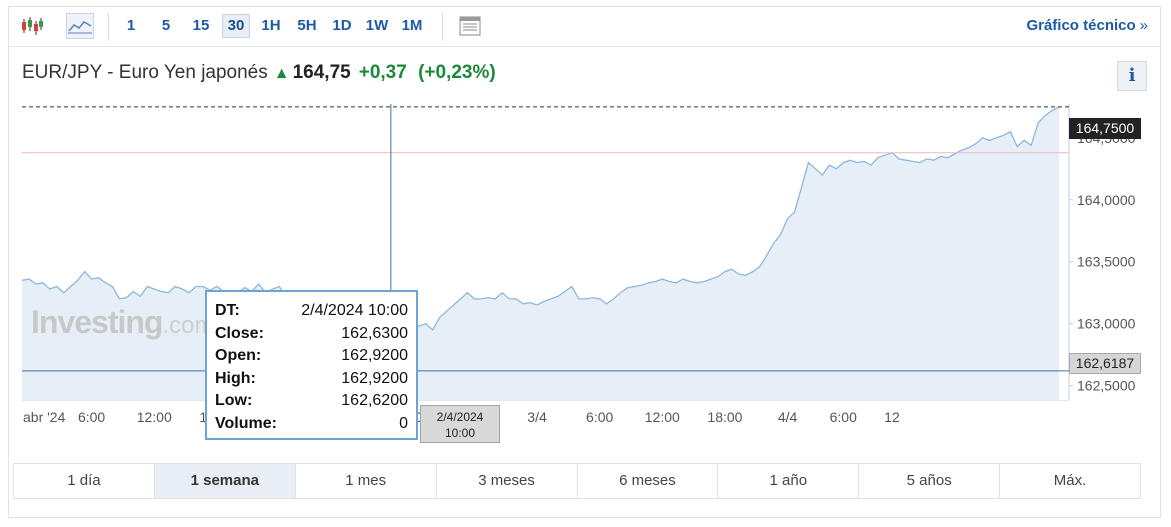 The image size is (1171, 527). What do you see at coordinates (84, 481) in the screenshot?
I see `range-1-day: 1 día` at bounding box center [84, 481].